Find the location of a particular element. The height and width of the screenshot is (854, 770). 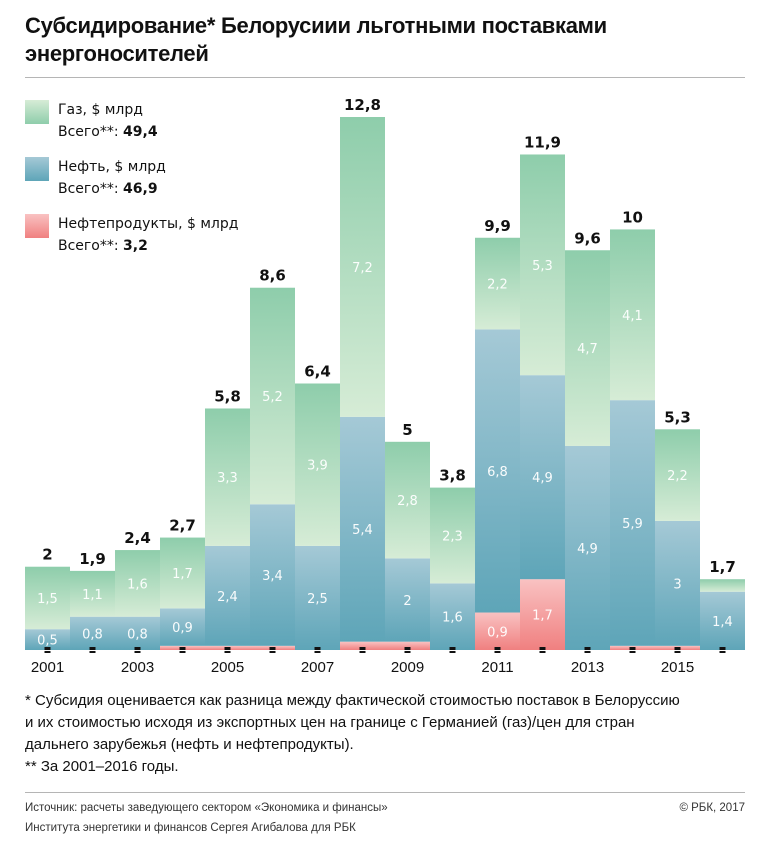

bar-segment-oil-products-2012 is located at coordinates (542, 614).